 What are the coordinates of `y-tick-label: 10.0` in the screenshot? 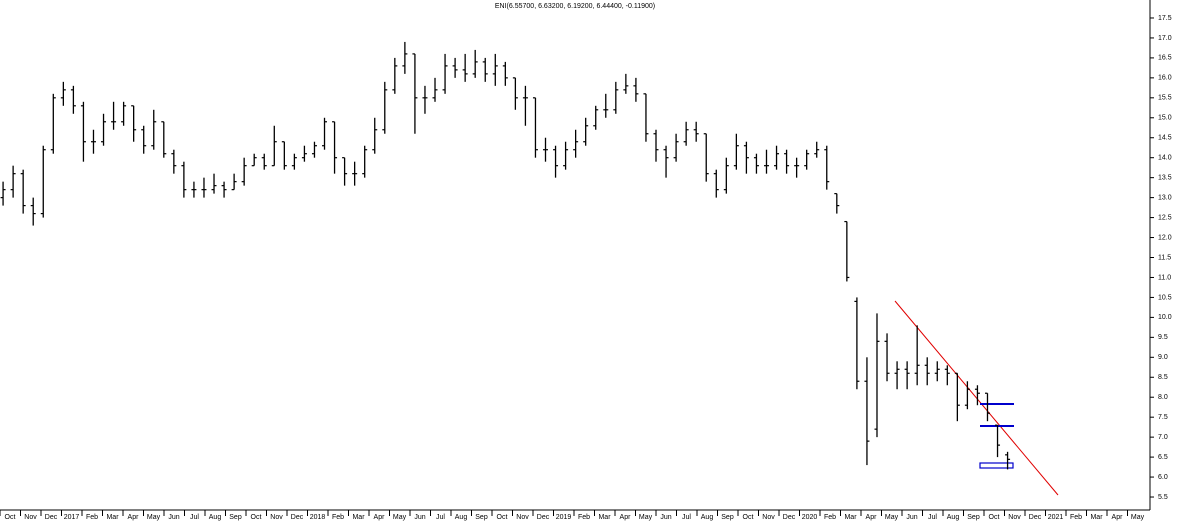 It's located at (1165, 317).